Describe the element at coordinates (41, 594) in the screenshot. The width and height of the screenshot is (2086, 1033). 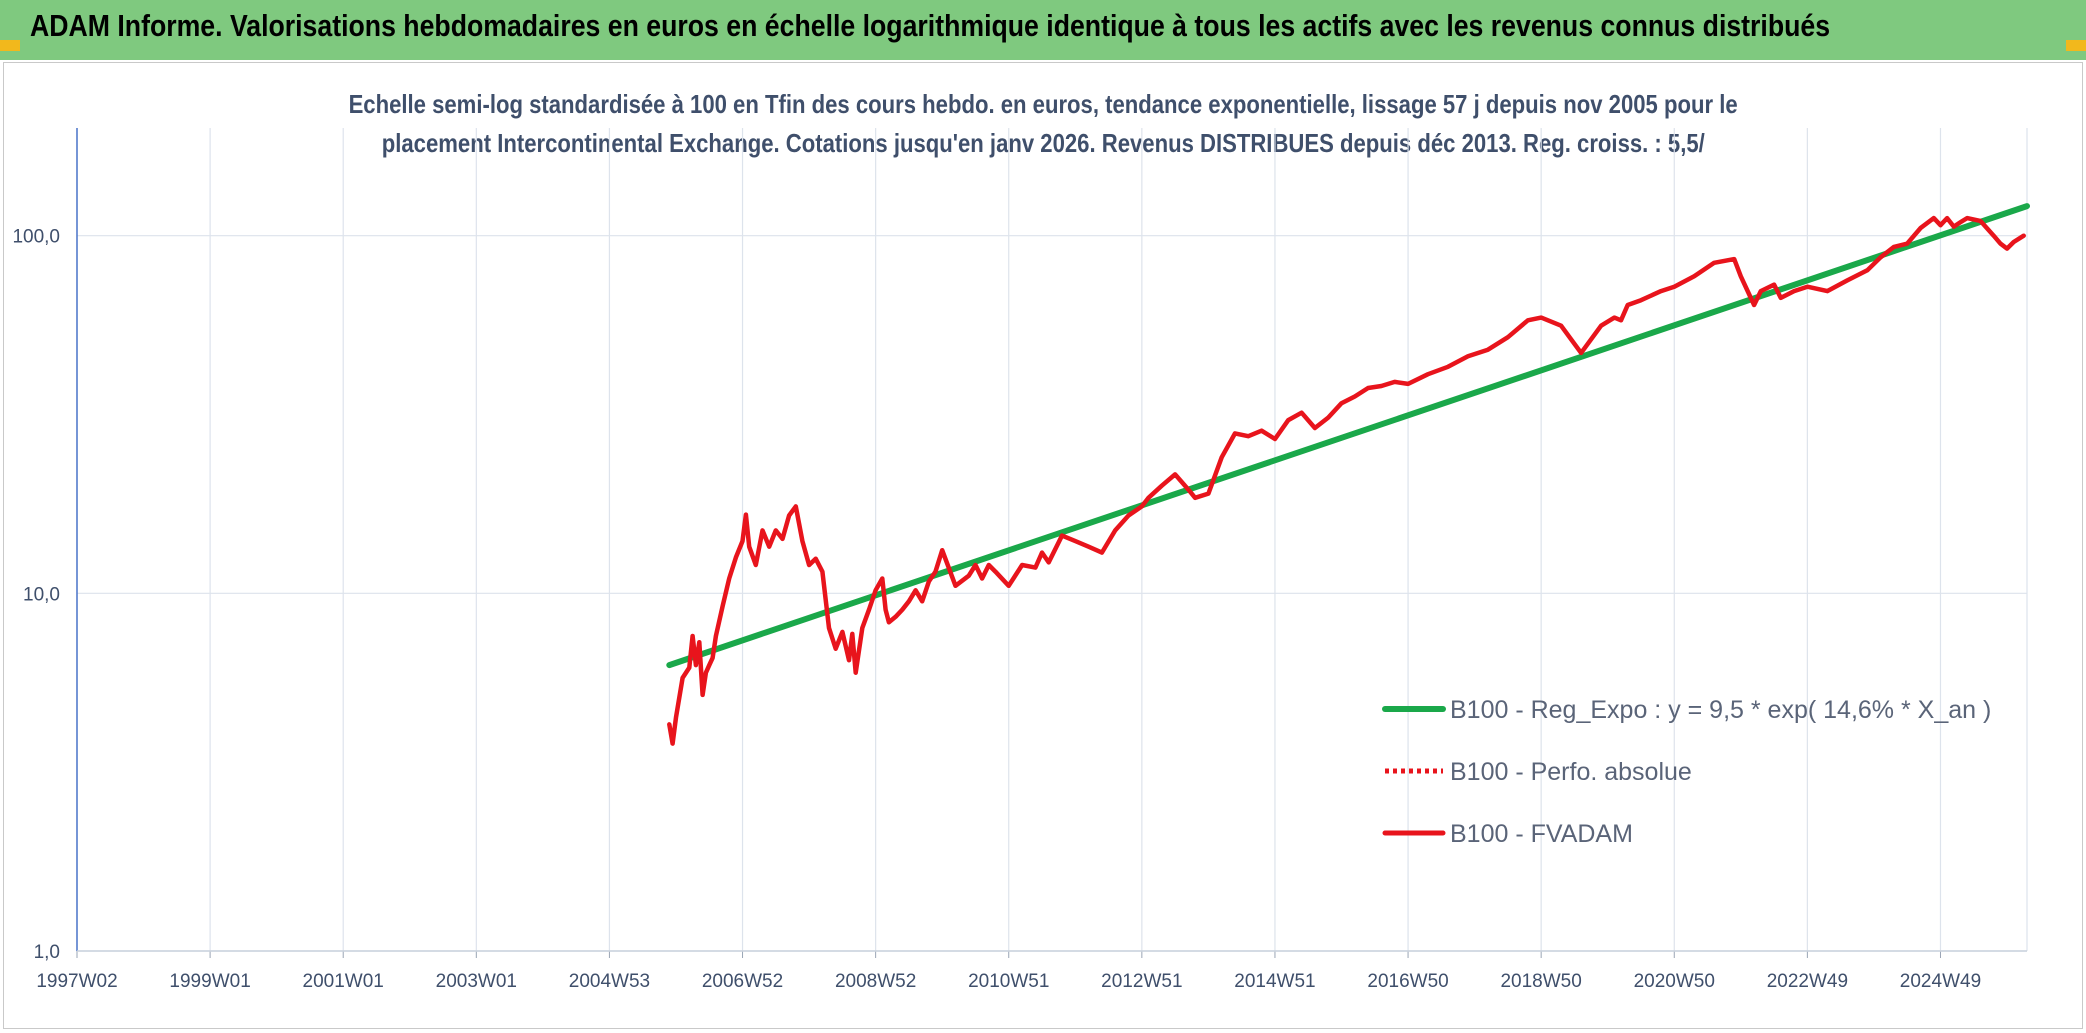
I see `y-tick-label: 10,0` at that location.